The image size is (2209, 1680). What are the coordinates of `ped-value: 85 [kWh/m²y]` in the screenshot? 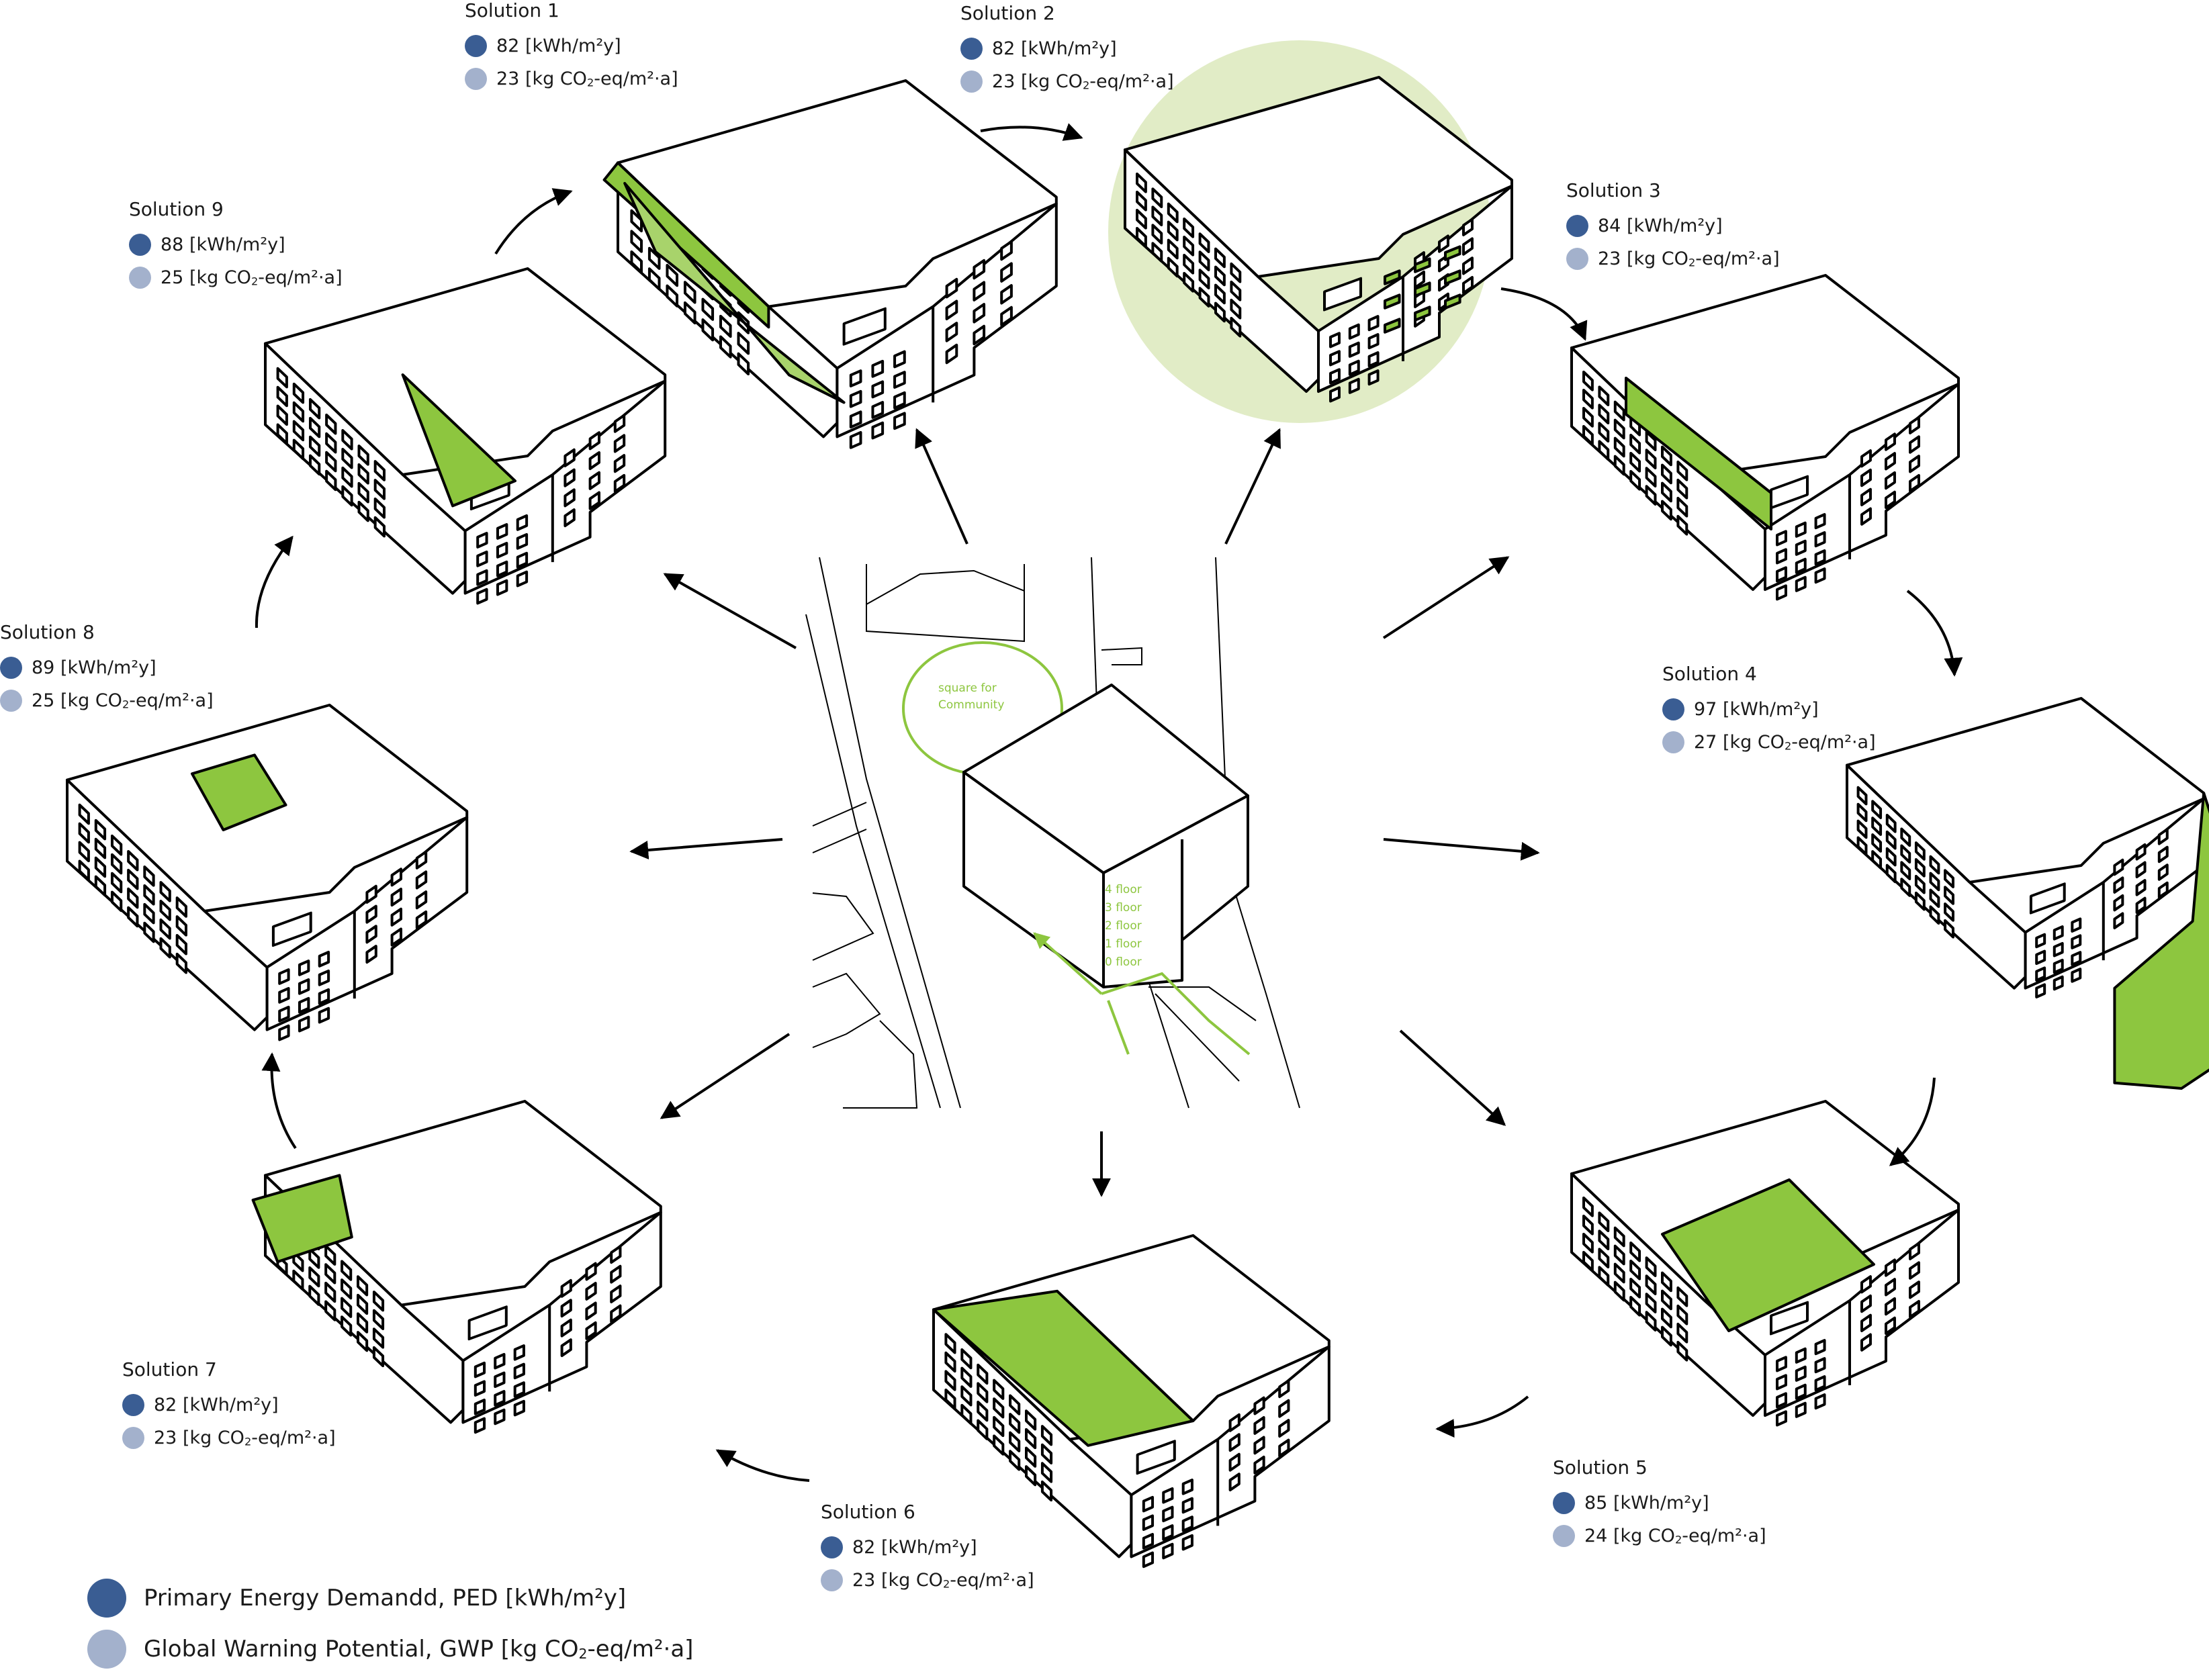 It's located at (1646, 1503).